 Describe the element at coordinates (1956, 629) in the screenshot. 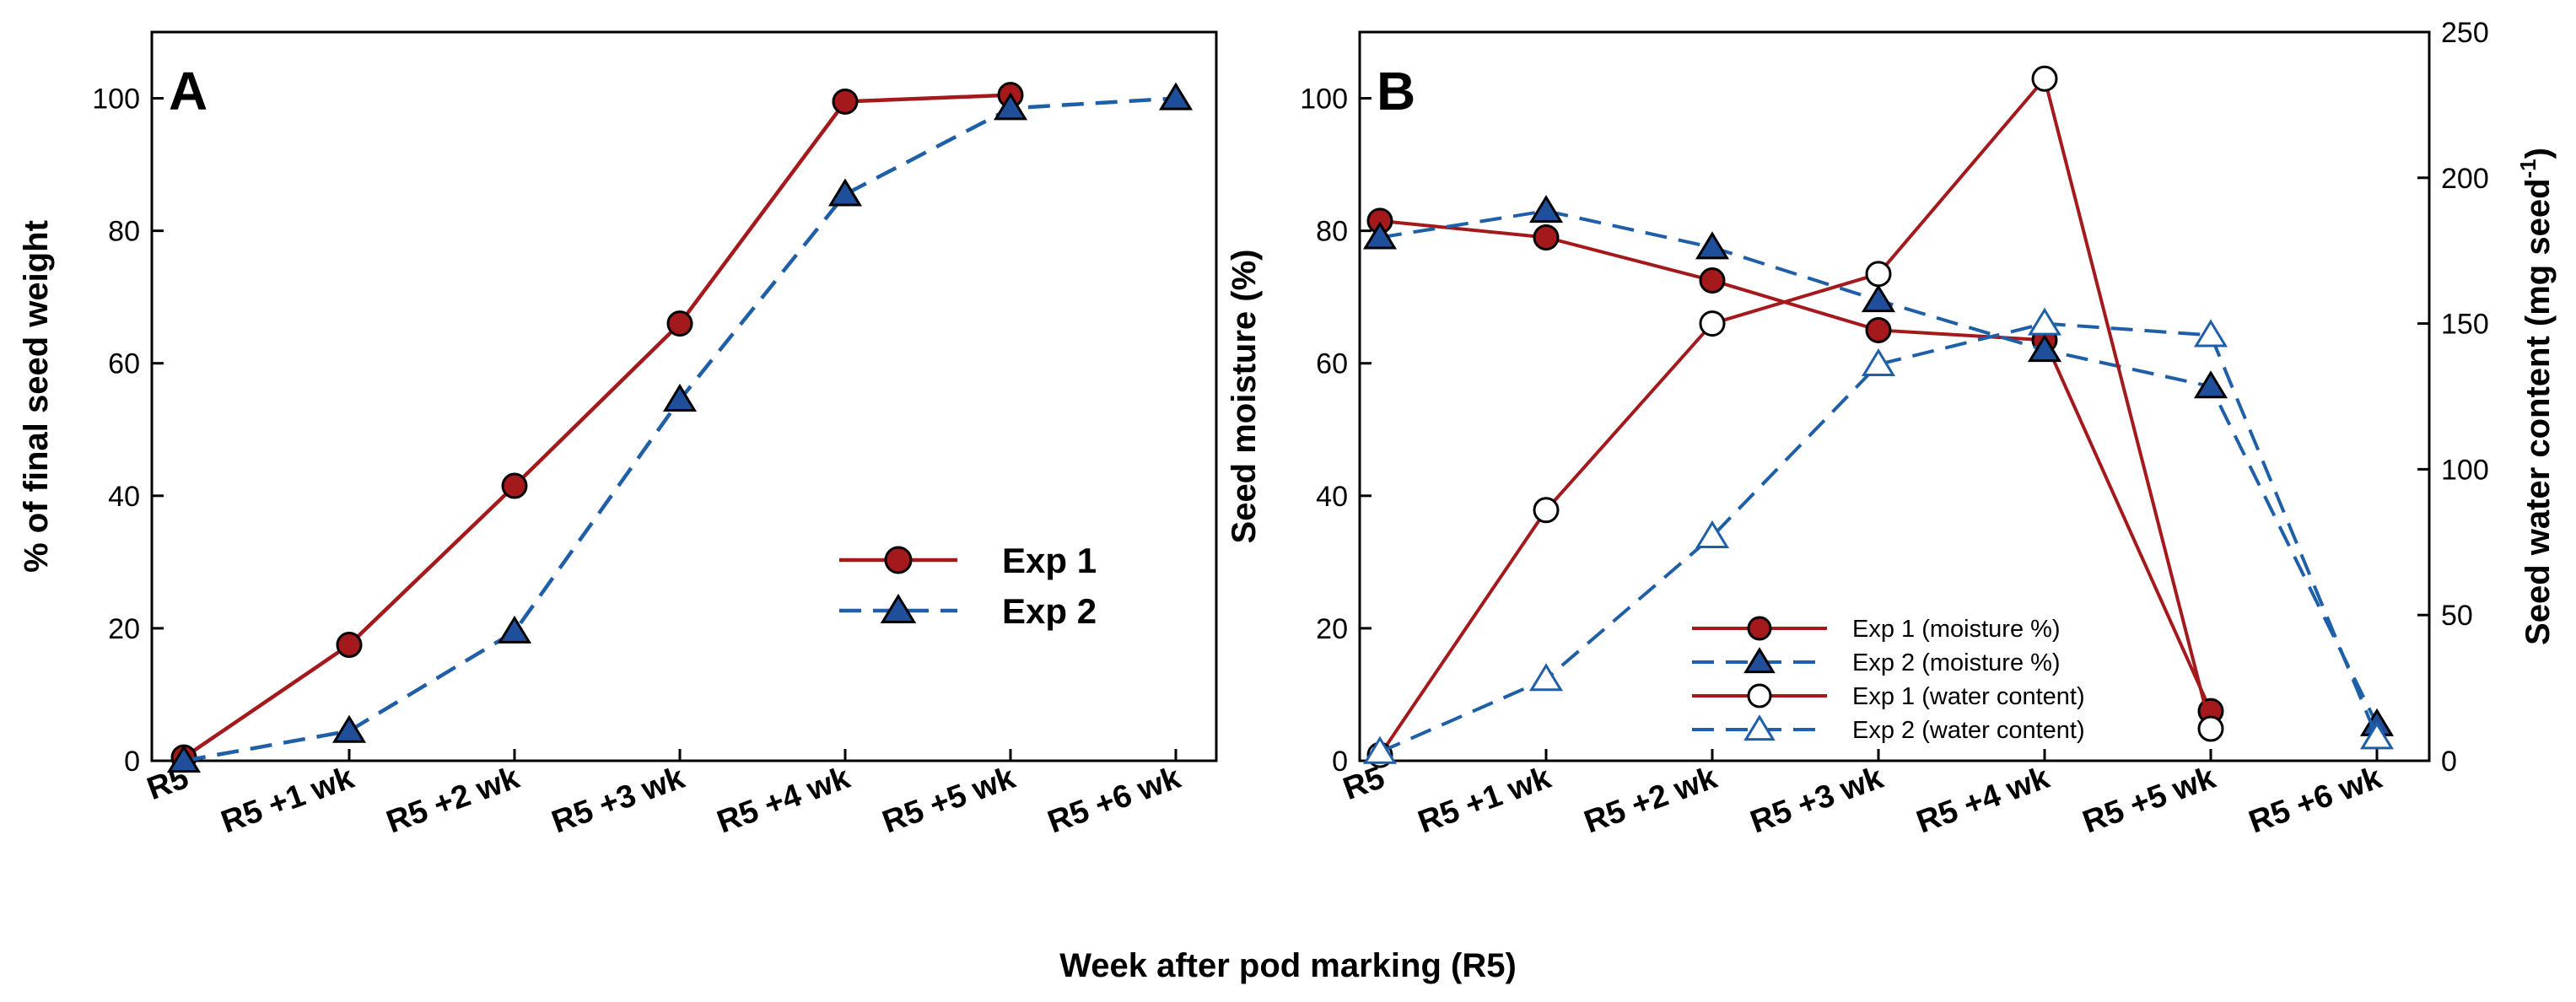

I see `panel-b-legend-entry-exp-1-moisture-label: Exp 1 (moisture %)` at that location.